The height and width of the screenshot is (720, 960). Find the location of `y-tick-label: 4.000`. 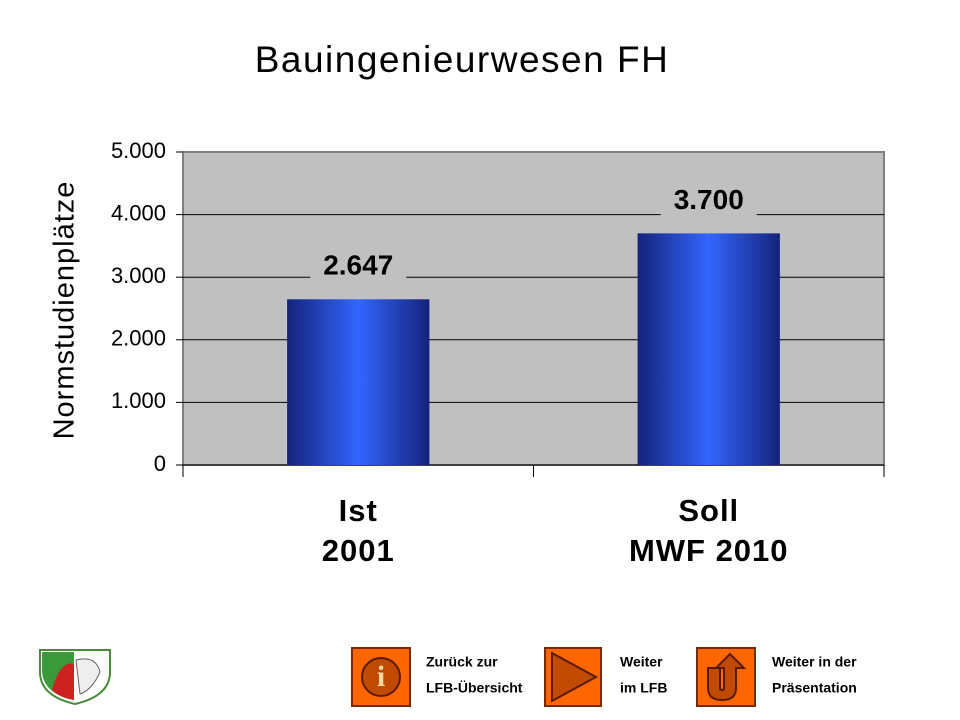

y-tick-label: 4.000 is located at coordinates (138, 212).